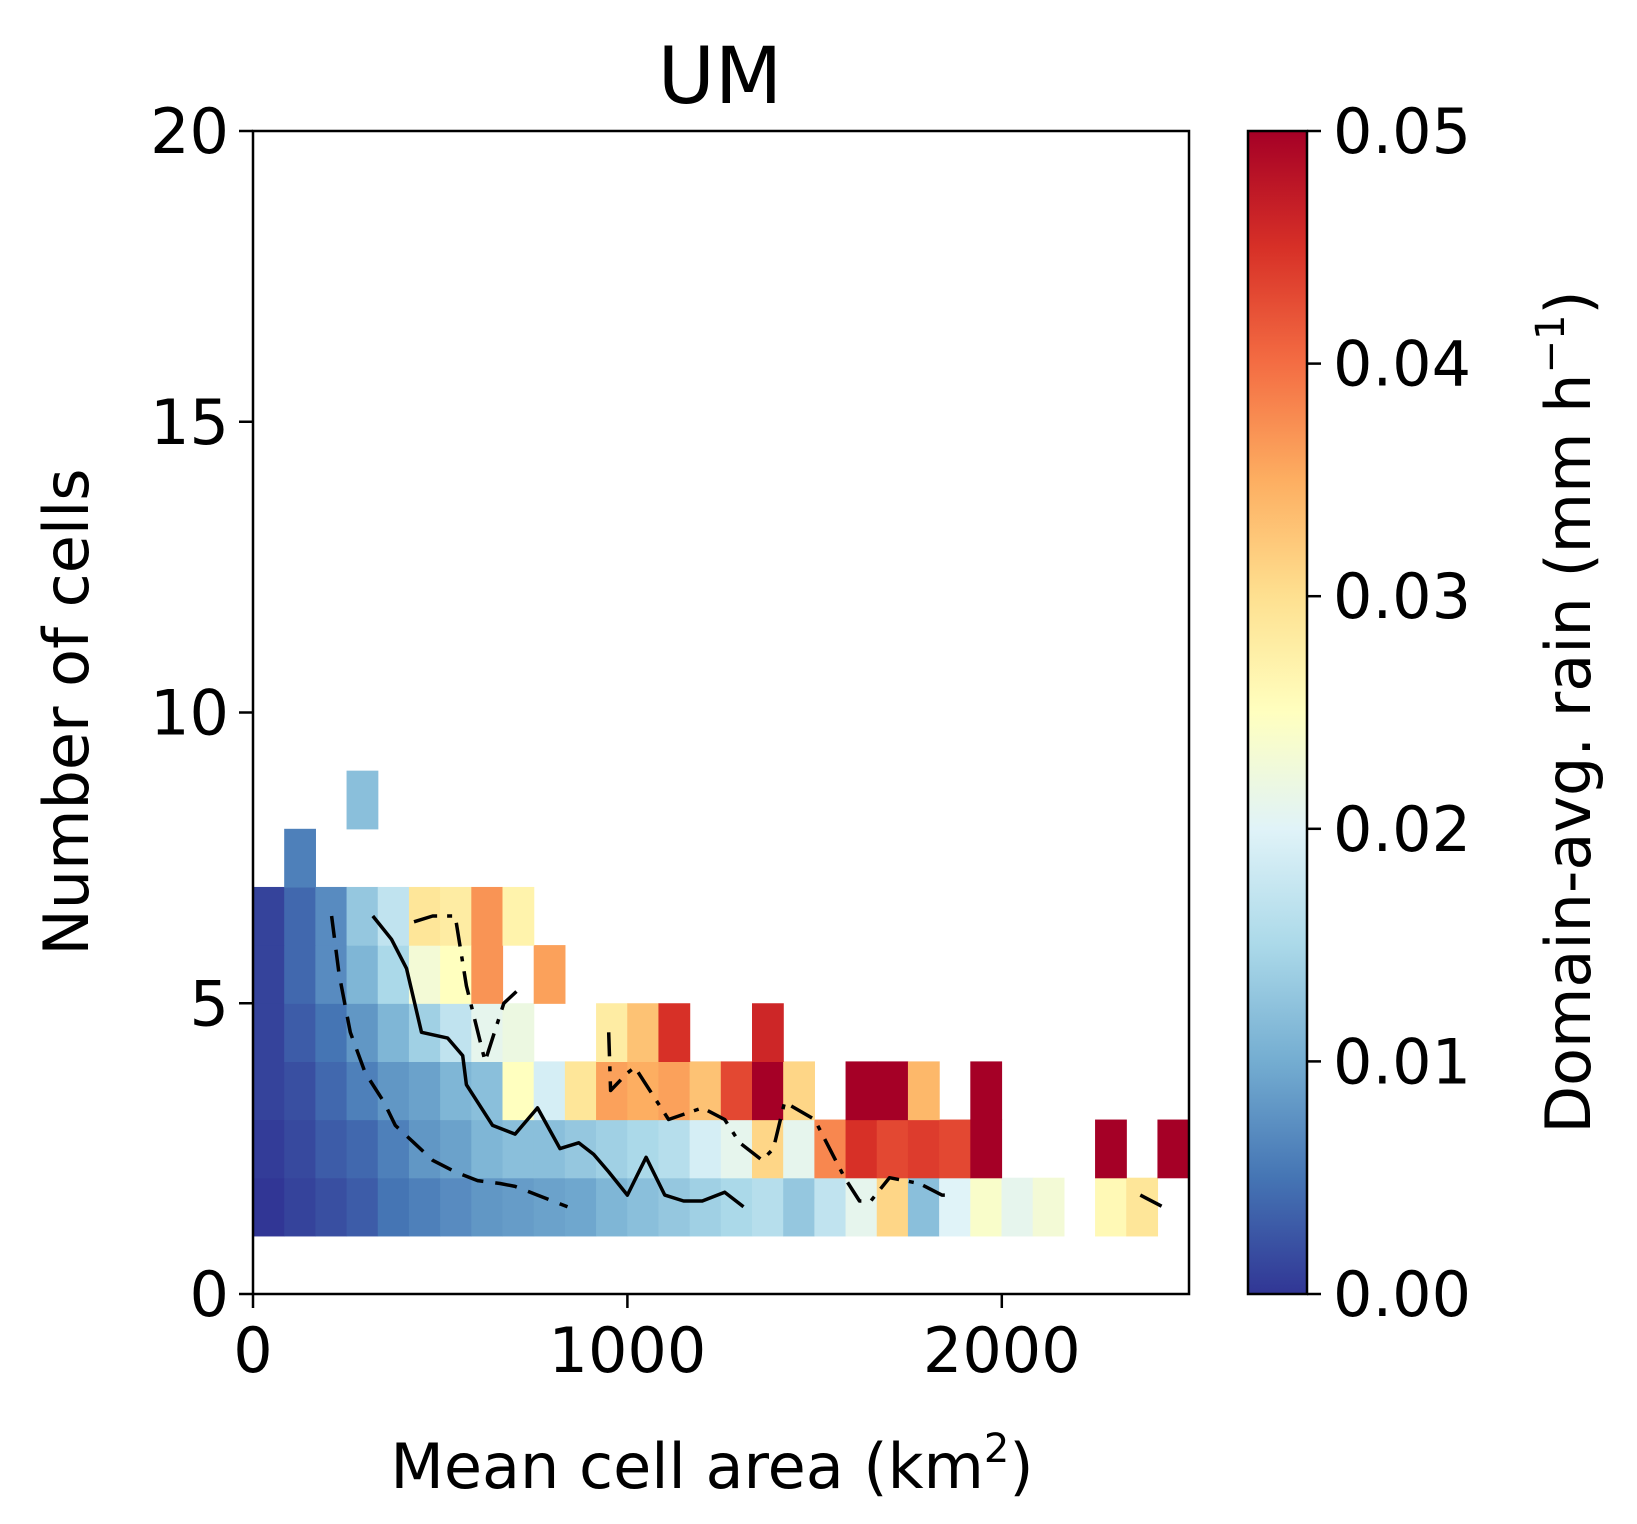 This screenshot has height=1524, width=1637. Describe the element at coordinates (209, 1294) in the screenshot. I see `y-tick-label: 0` at that location.